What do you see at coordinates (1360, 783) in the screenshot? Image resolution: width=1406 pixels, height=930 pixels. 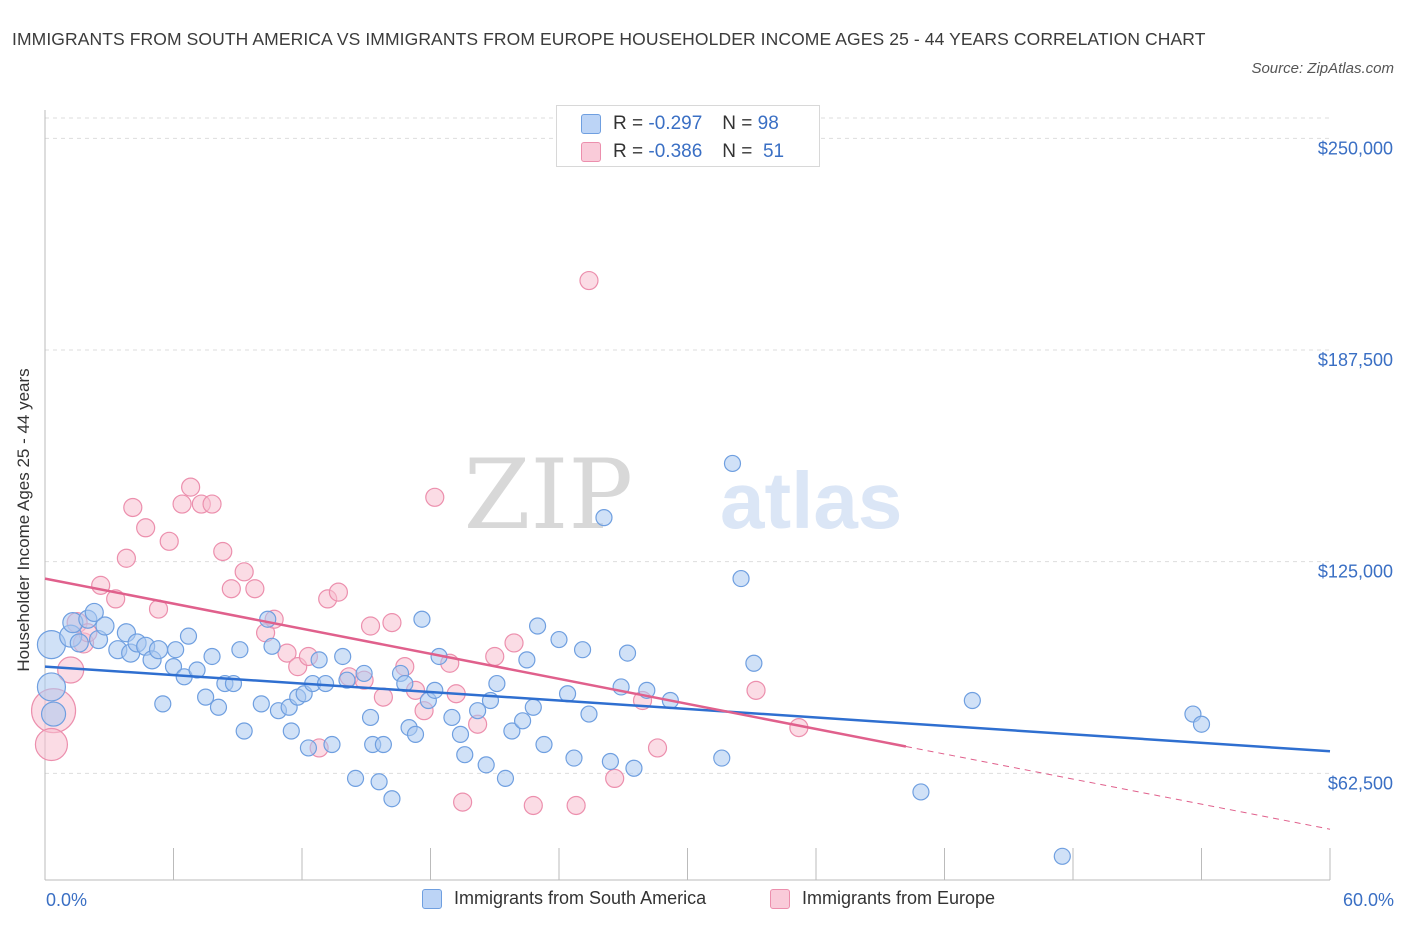 I see `y-tick-label: $62,500` at bounding box center [1360, 783].